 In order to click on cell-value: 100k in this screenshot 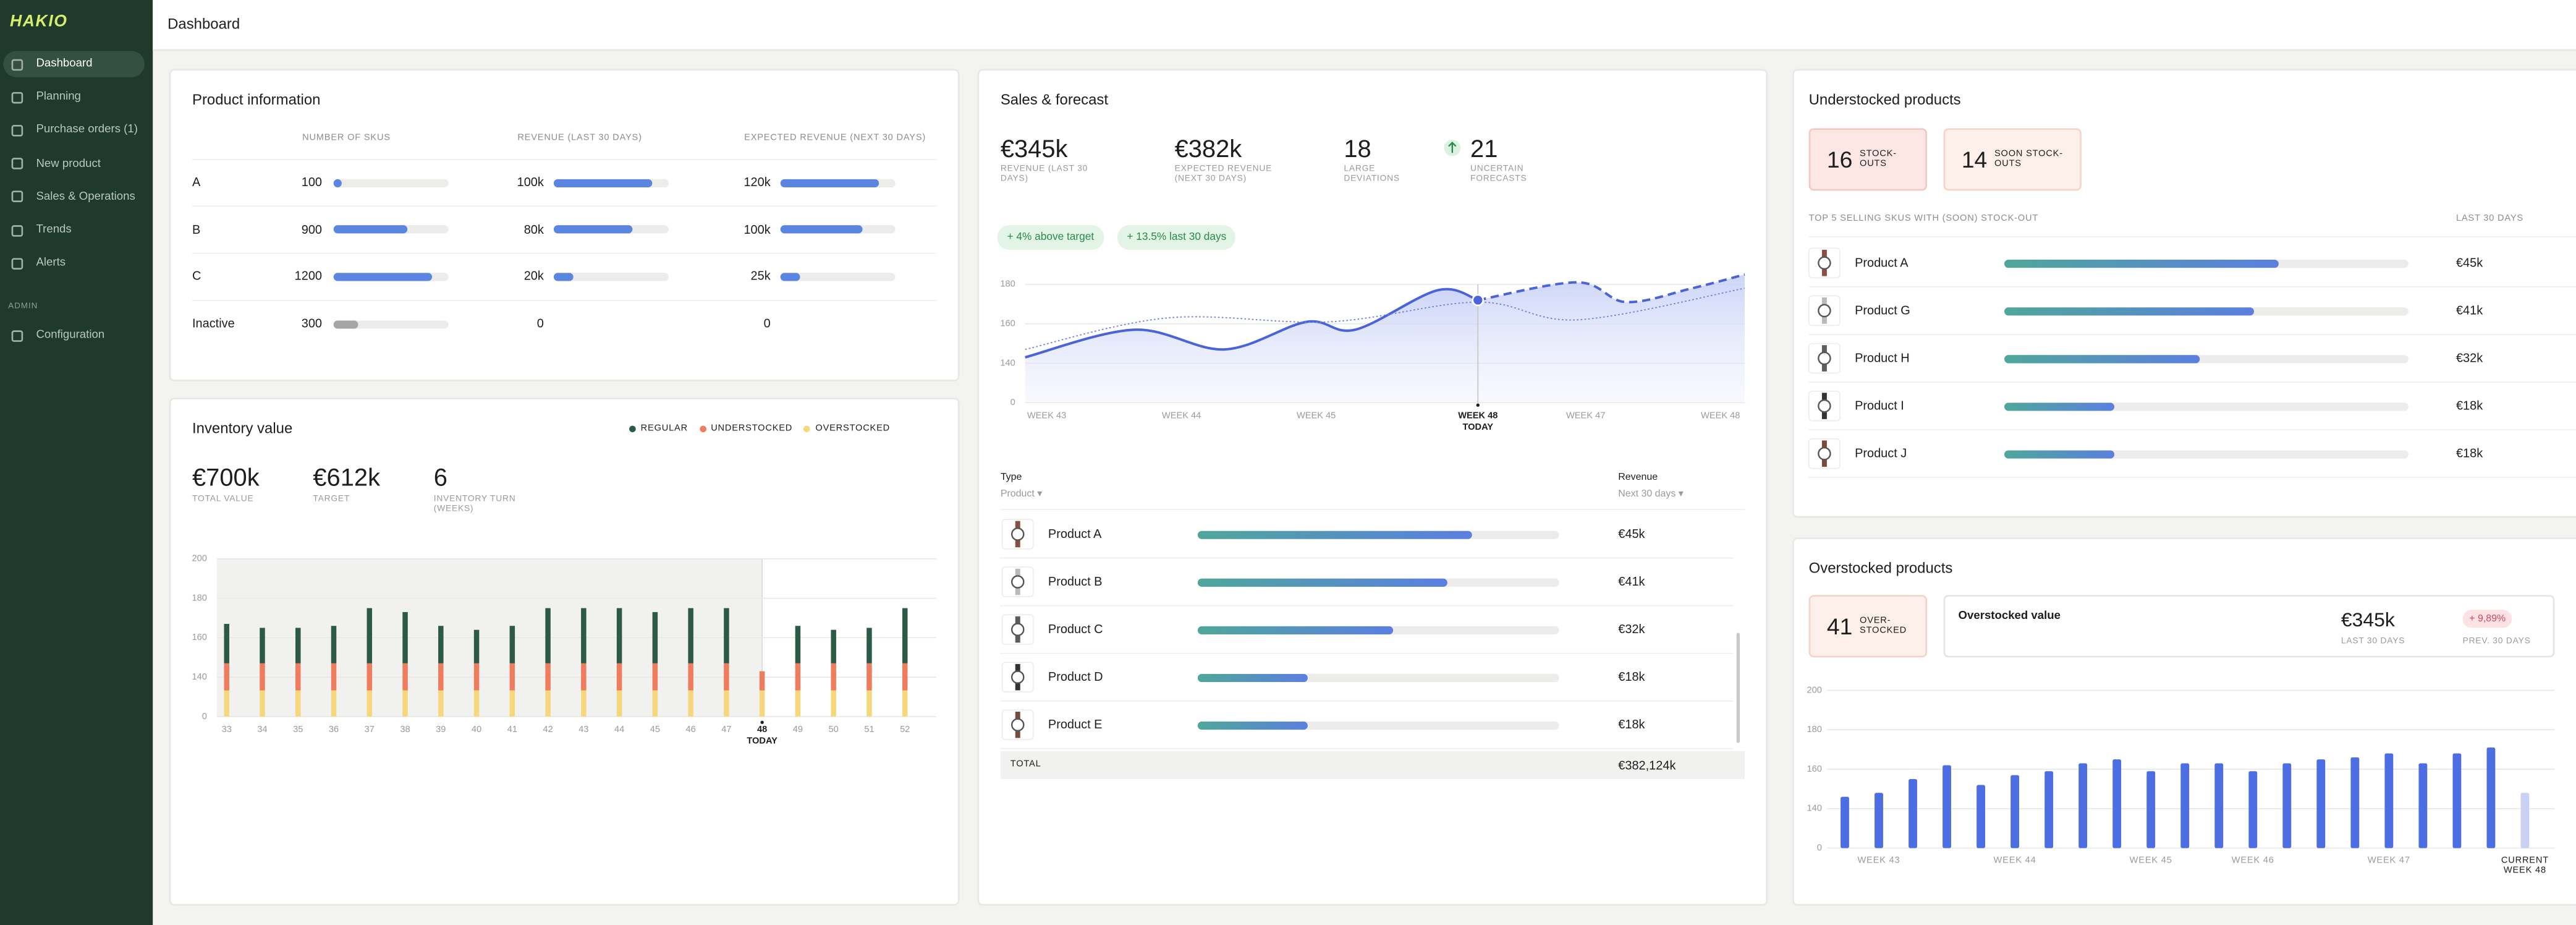, I will do `click(757, 229)`.